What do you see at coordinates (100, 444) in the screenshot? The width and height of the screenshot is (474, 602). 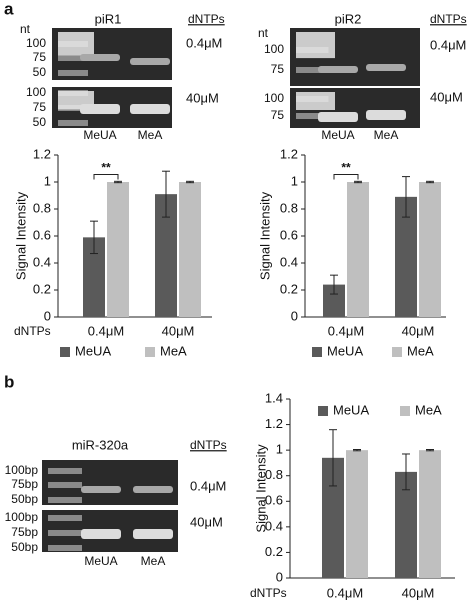 I see `gel-title: miR-320a` at bounding box center [100, 444].